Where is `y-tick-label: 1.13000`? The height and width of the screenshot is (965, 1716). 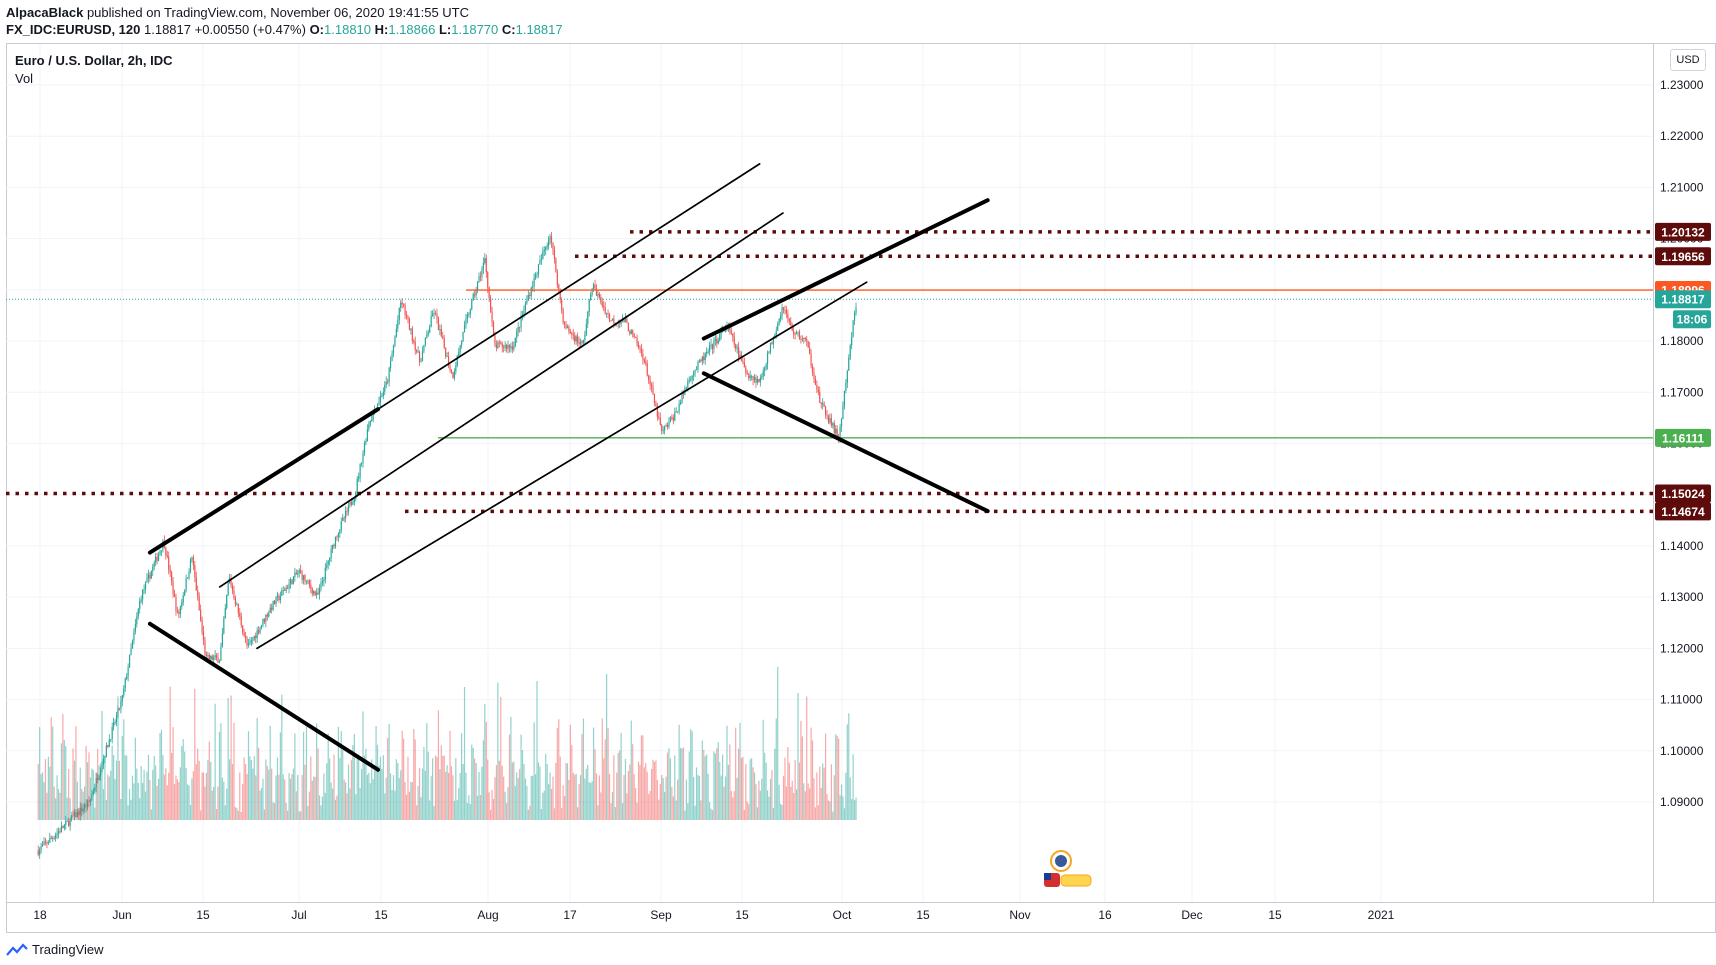 y-tick-label: 1.13000 is located at coordinates (1682, 597).